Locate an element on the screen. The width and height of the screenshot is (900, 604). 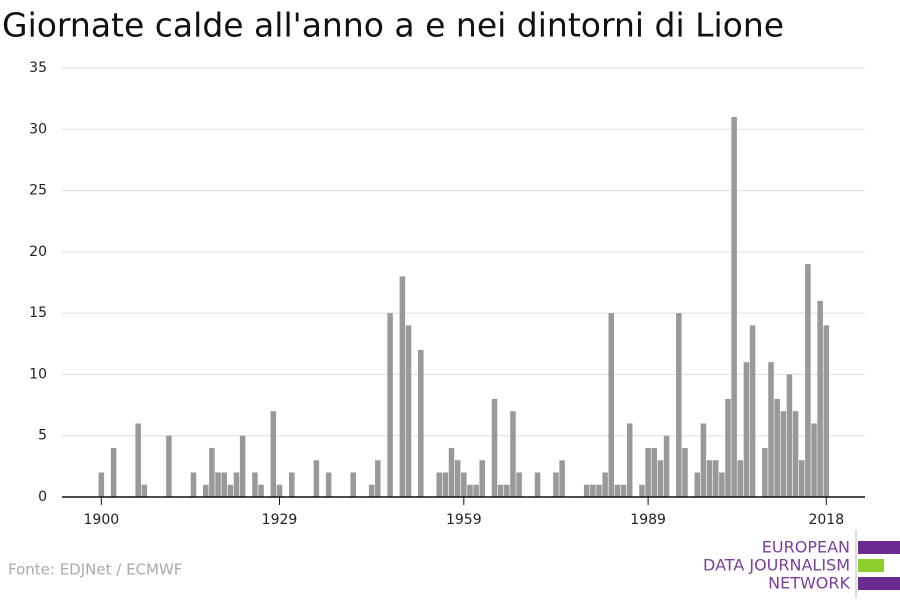
logo-text: NETWORK is located at coordinates (809, 583).